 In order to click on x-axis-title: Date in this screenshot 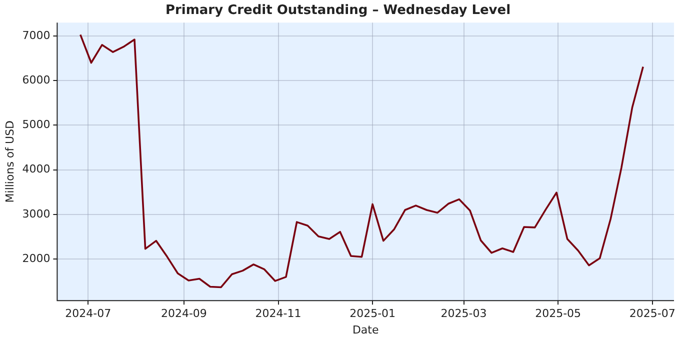, I will do `click(365, 329)`.